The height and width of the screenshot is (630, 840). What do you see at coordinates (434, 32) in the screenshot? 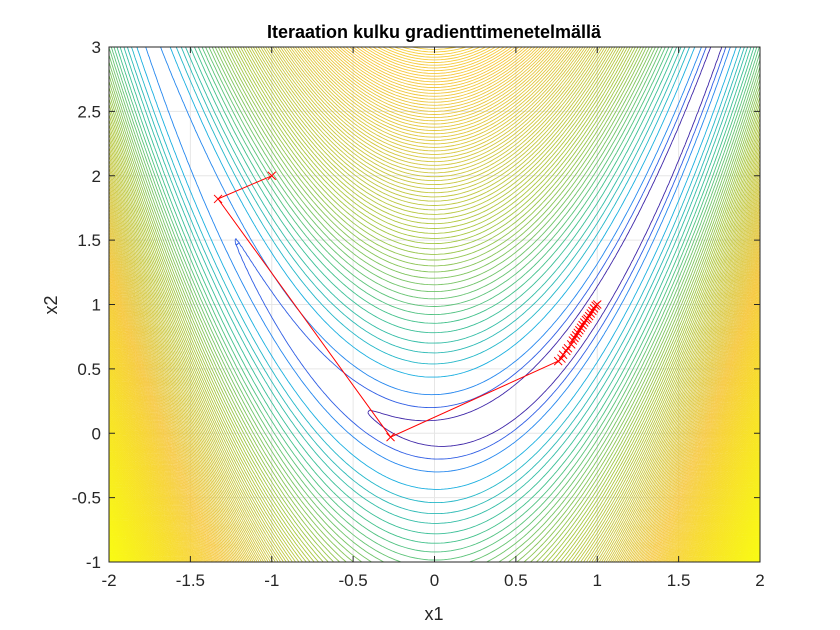
I see `chart-title: Iteraation kulku gradienttimenetelmällä` at bounding box center [434, 32].